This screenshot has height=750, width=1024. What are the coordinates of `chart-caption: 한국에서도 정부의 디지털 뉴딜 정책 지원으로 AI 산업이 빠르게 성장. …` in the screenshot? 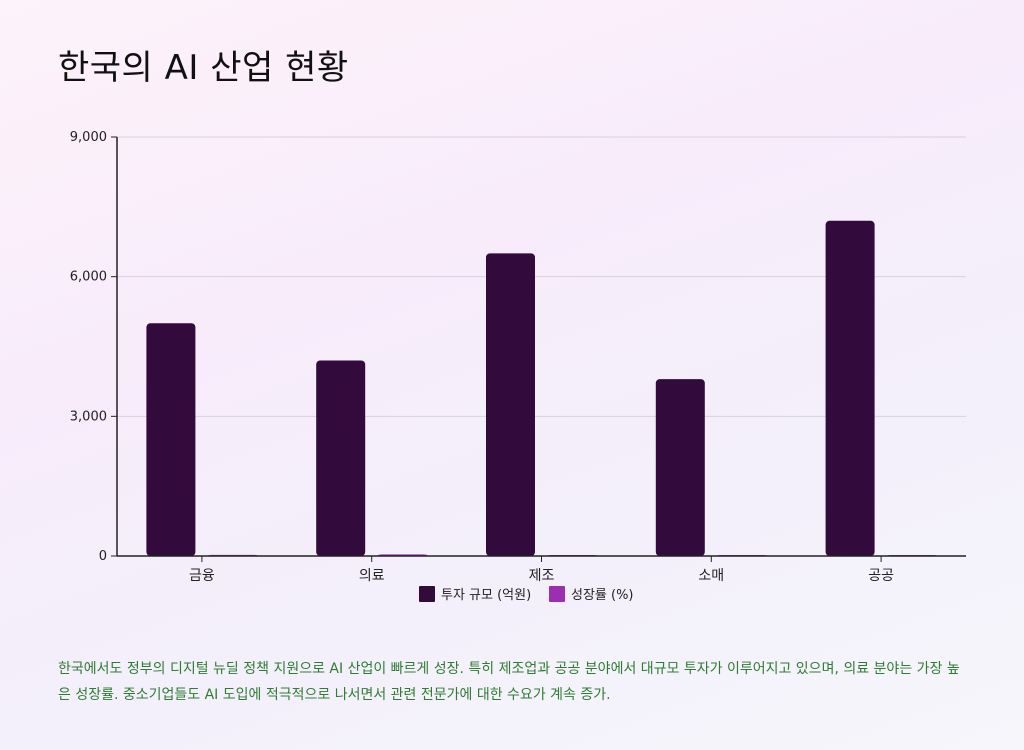 It's located at (509, 682).